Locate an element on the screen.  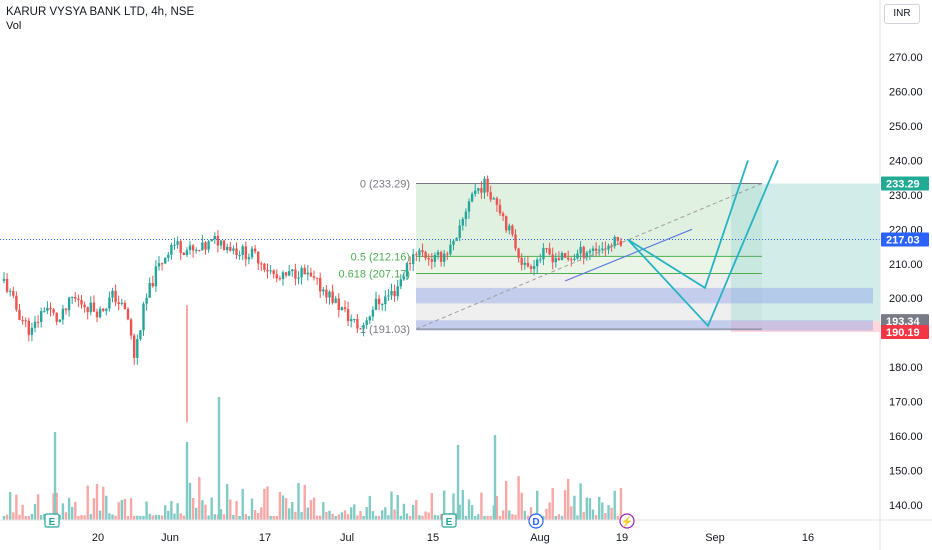
x-tick-label: 15 is located at coordinates (433, 538).